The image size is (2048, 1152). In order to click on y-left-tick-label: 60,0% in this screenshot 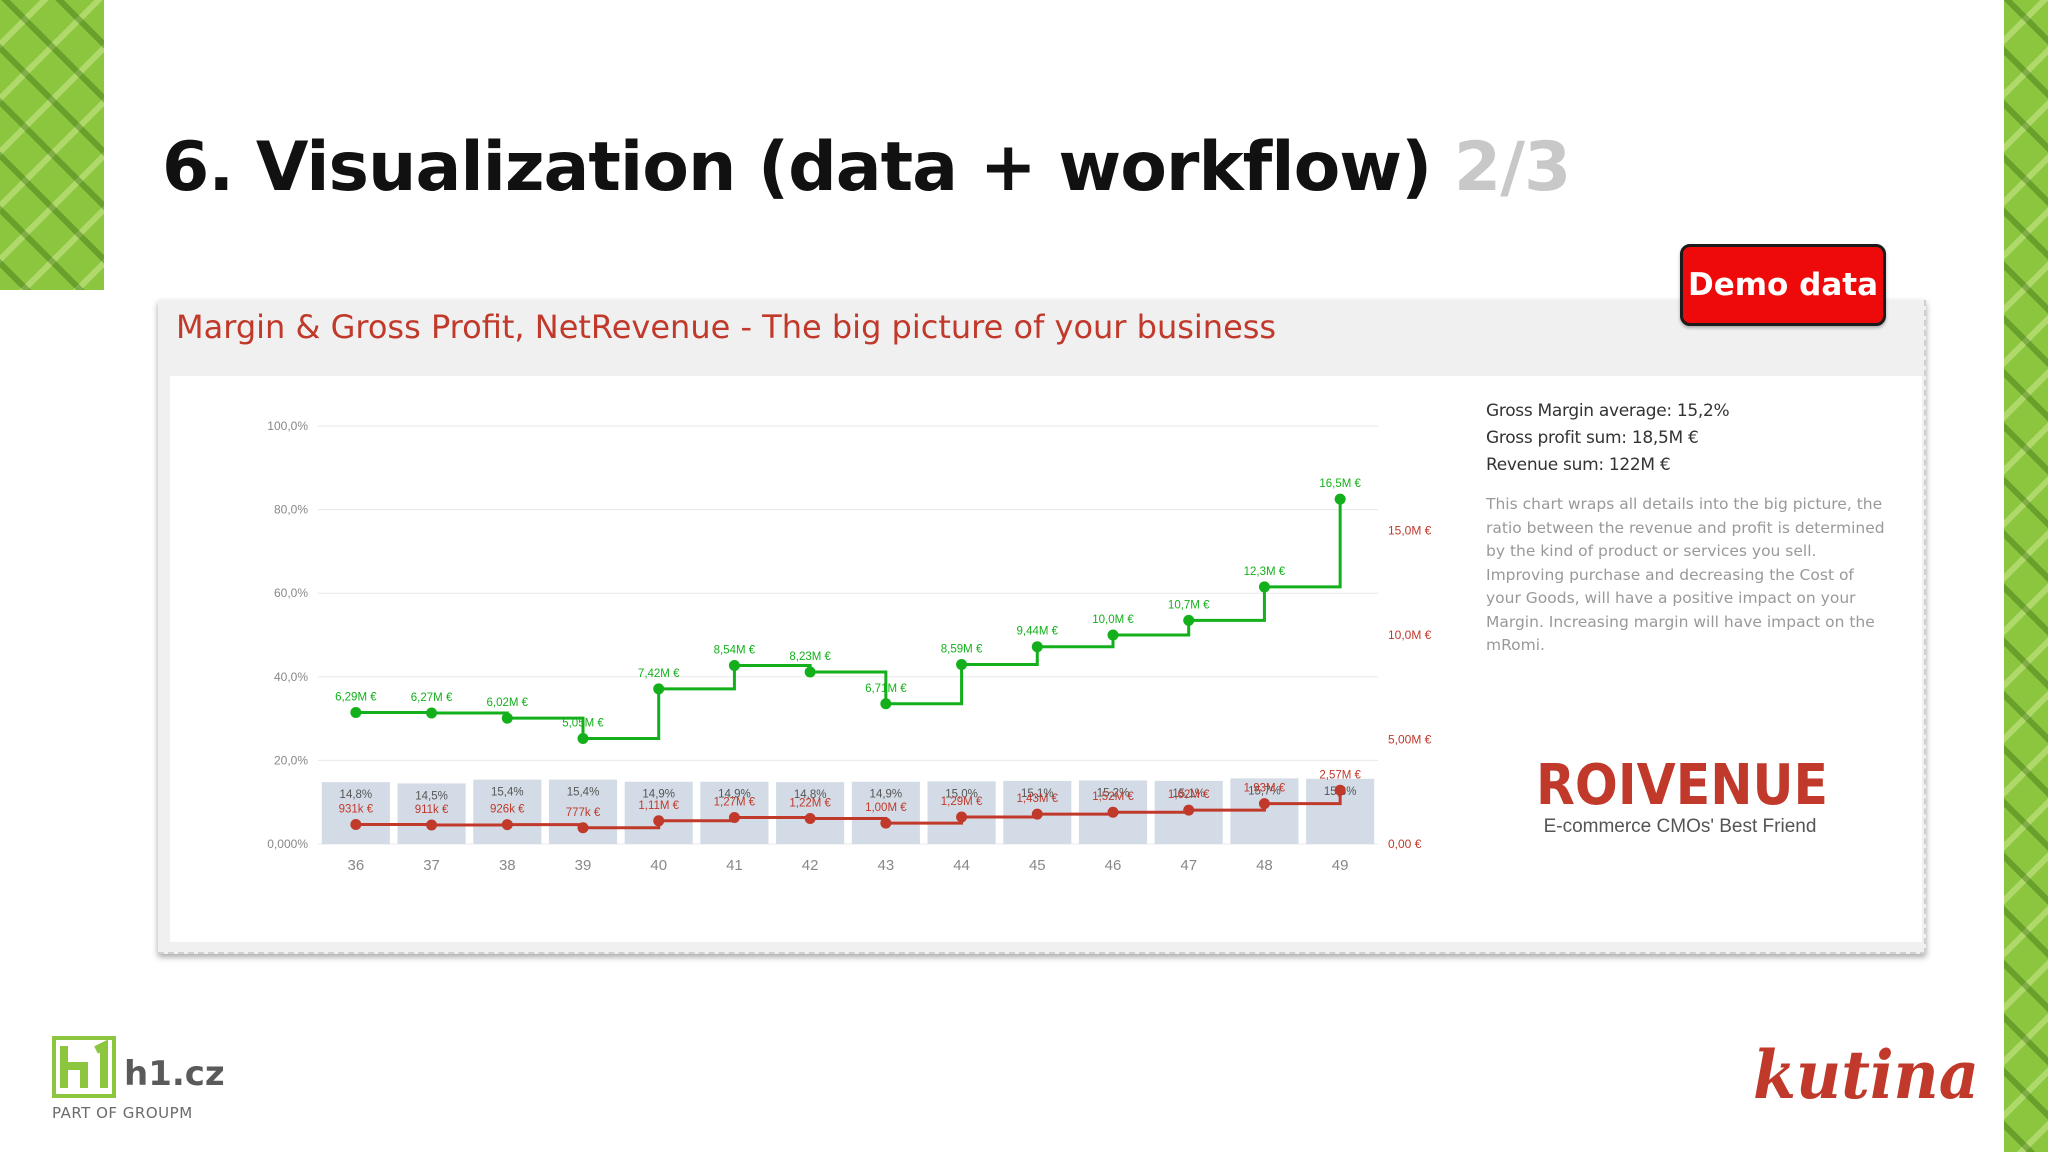, I will do `click(291, 593)`.